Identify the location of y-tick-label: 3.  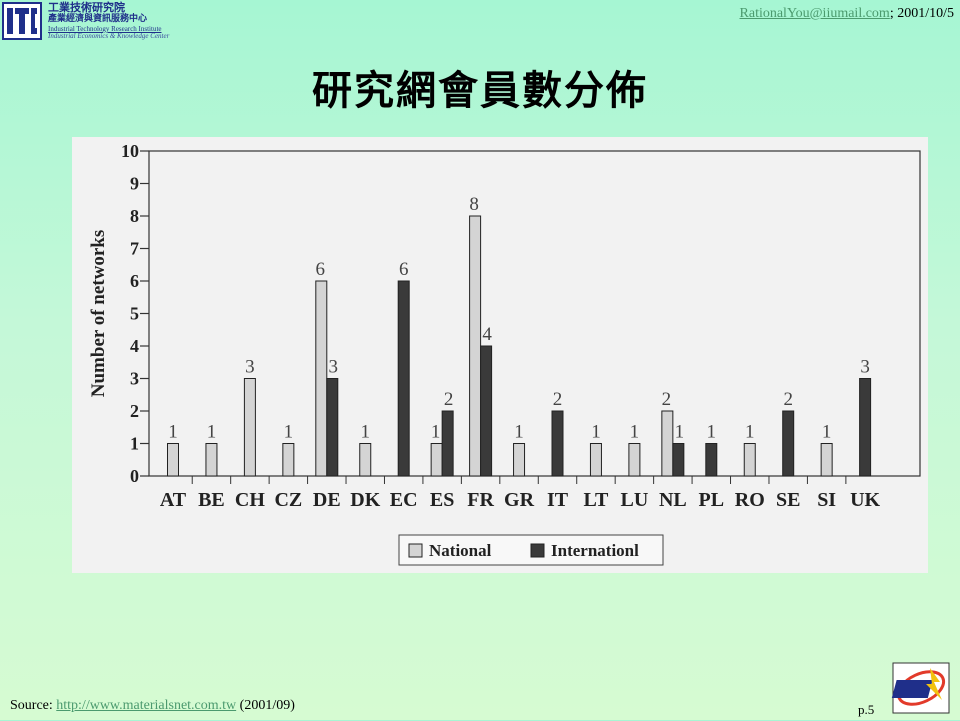
(134, 379).